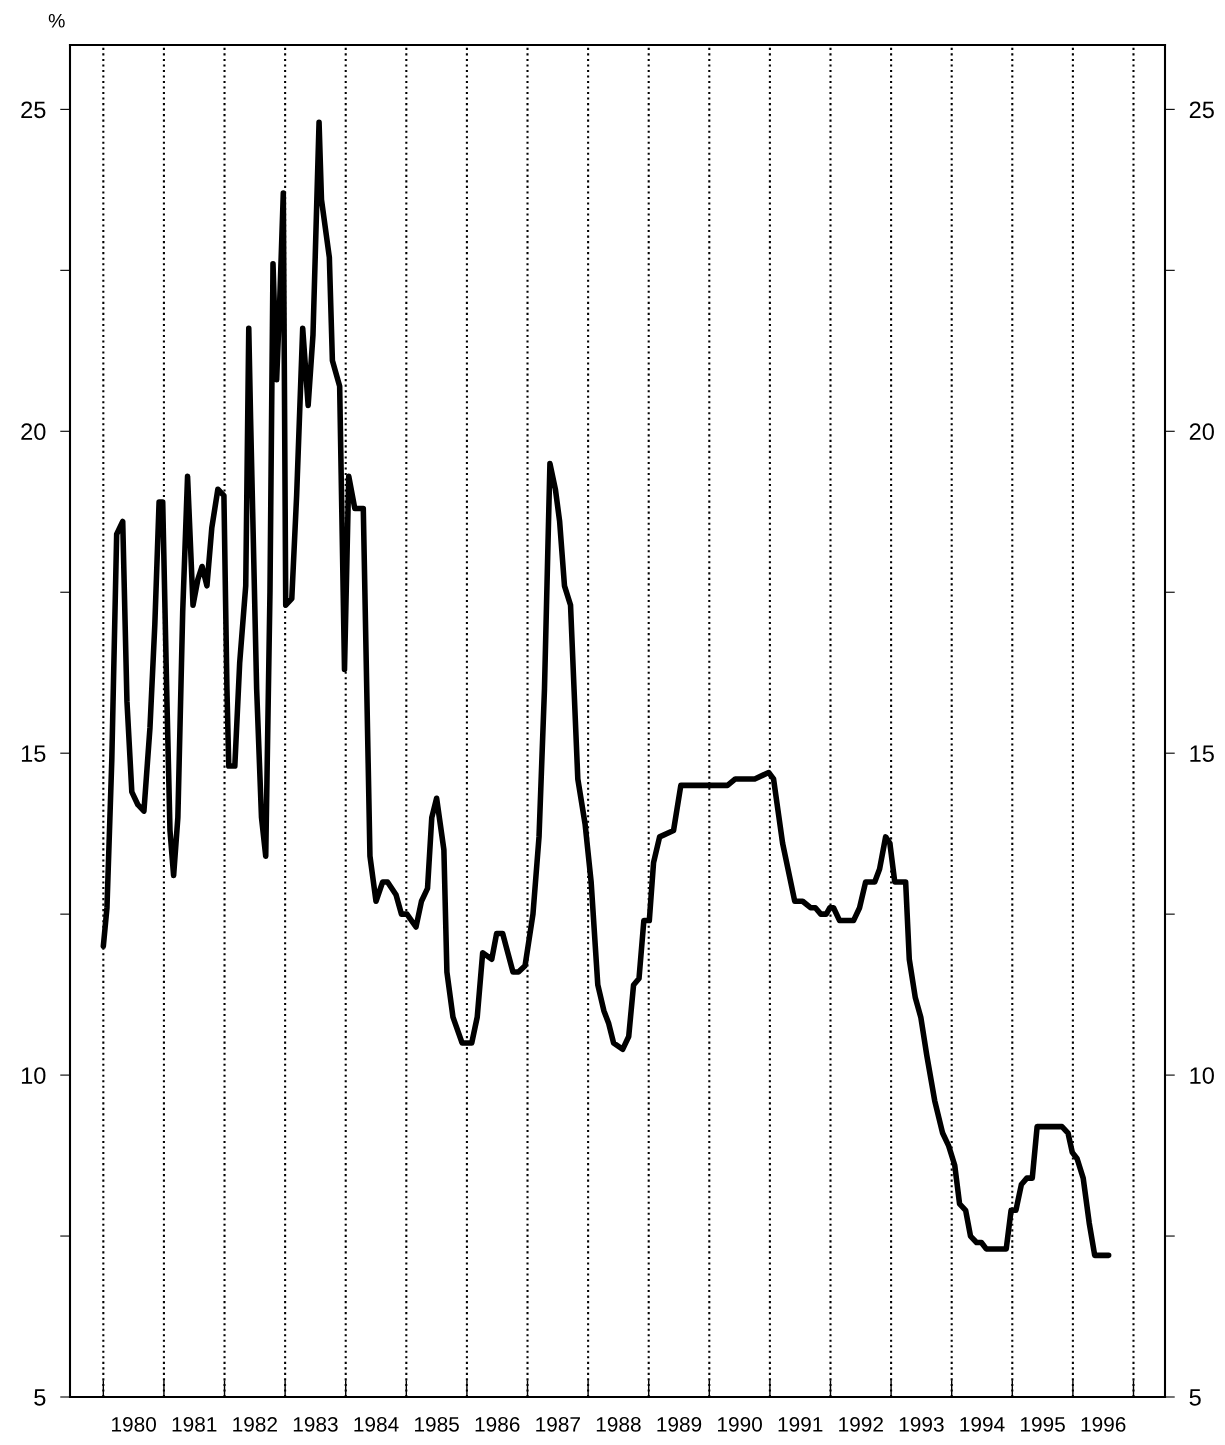 This screenshot has height=1445, width=1225. Describe the element at coordinates (982, 1424) in the screenshot. I see `x-tick-label: 1994` at that location.